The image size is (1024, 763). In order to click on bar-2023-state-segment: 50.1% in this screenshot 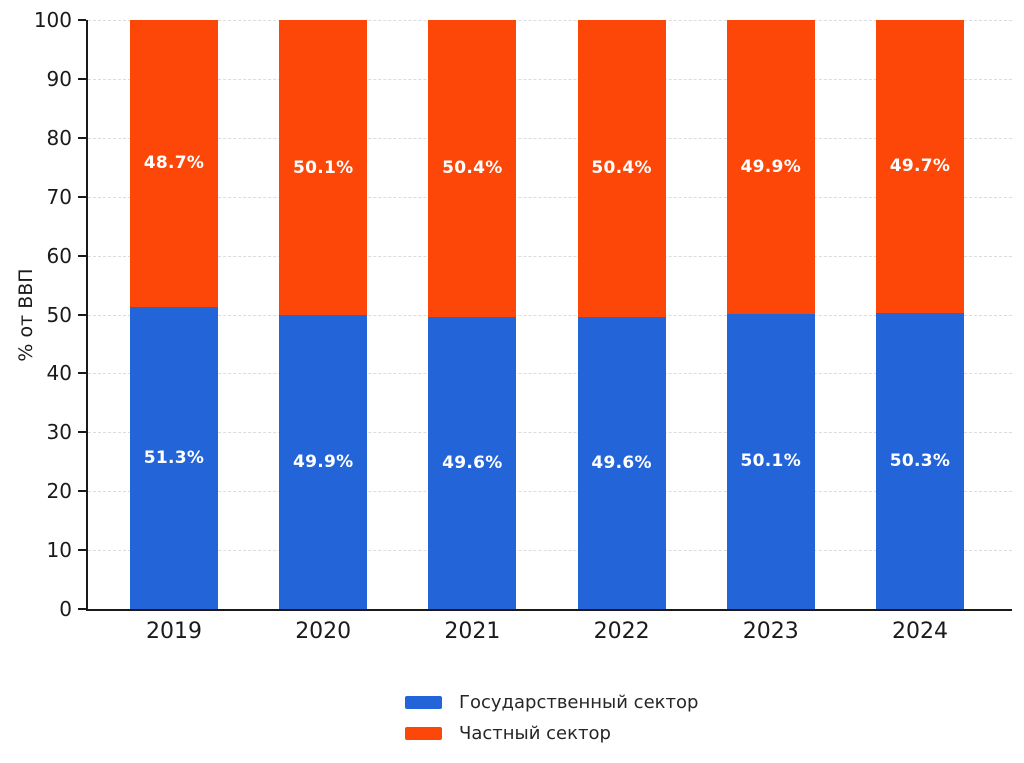, I will do `click(770, 461)`.